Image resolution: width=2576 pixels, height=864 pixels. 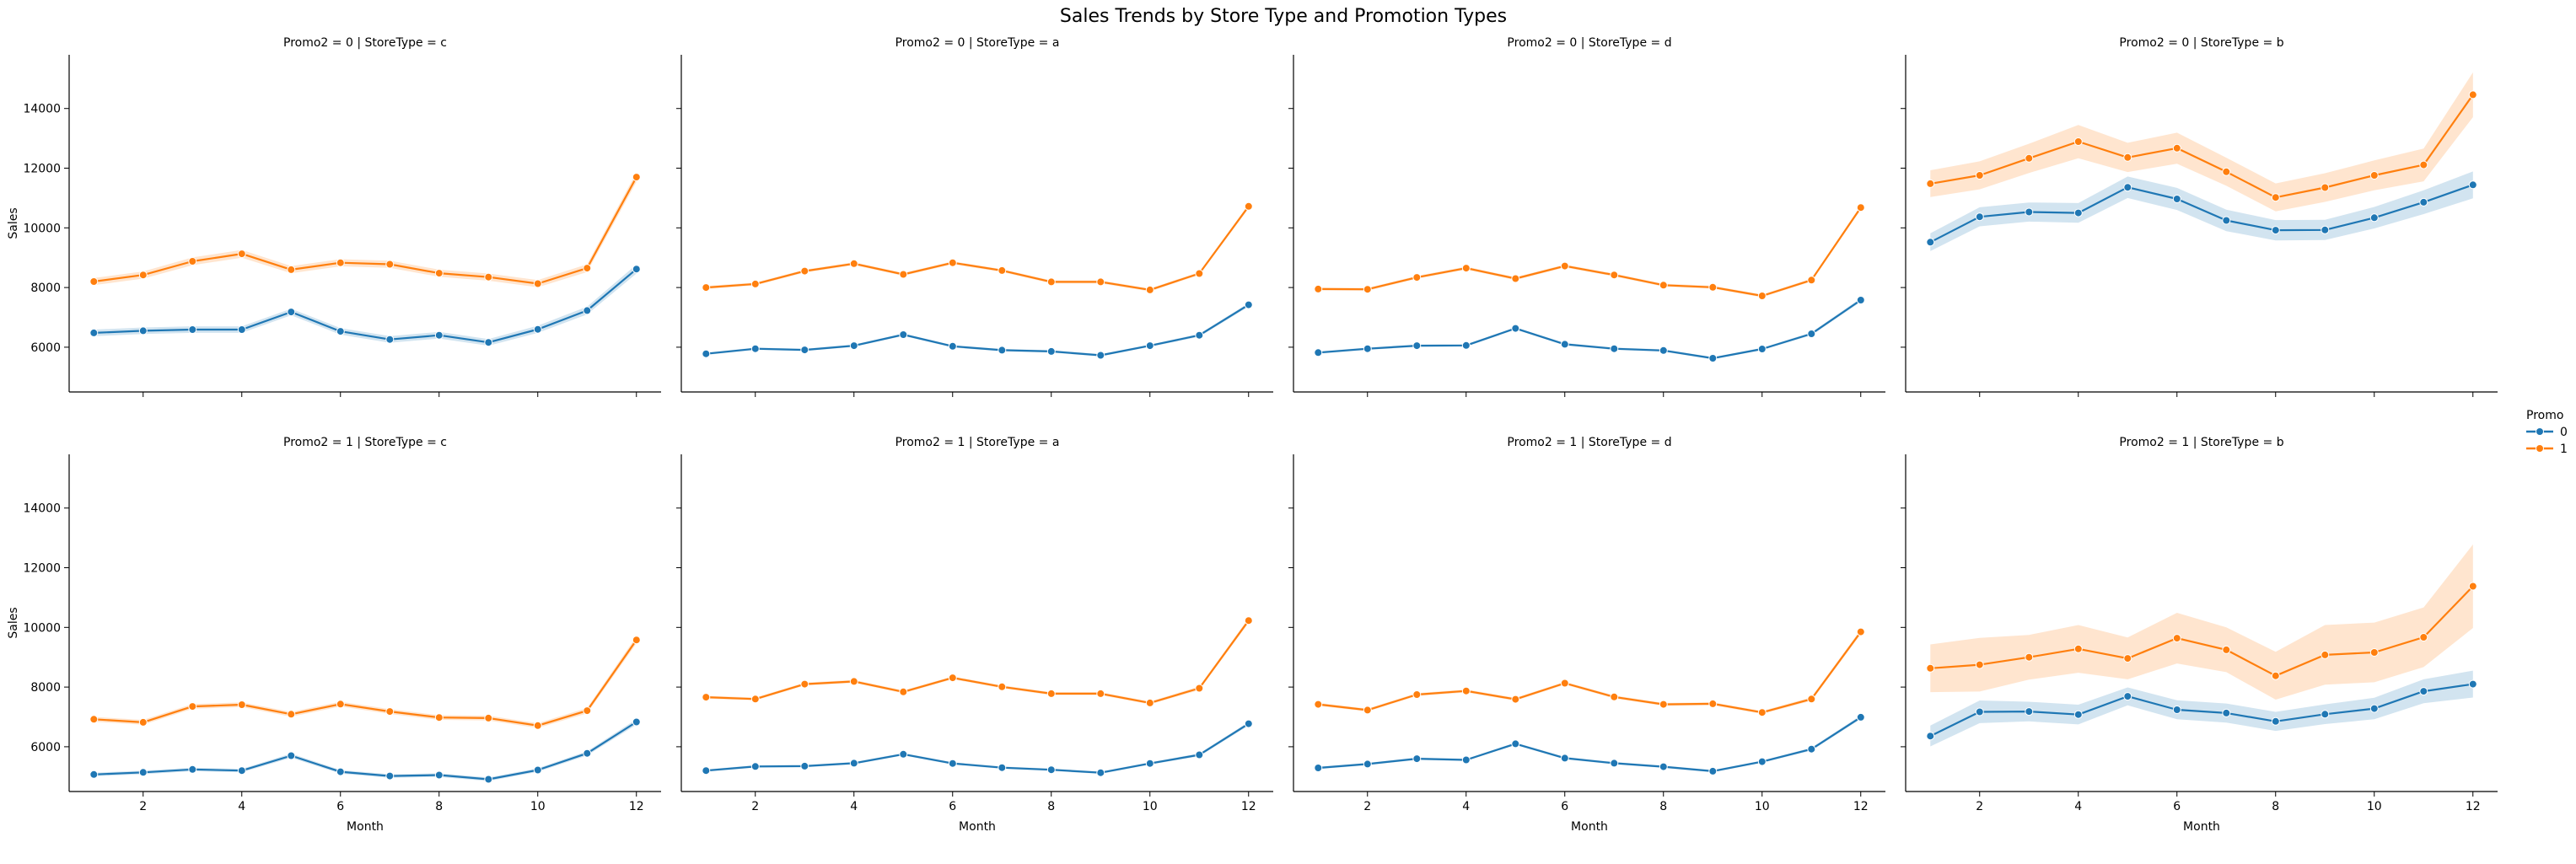 What do you see at coordinates (974, 216) in the screenshot?
I see `panel-2: Promo2 = 0 | StoreType = a` at bounding box center [974, 216].